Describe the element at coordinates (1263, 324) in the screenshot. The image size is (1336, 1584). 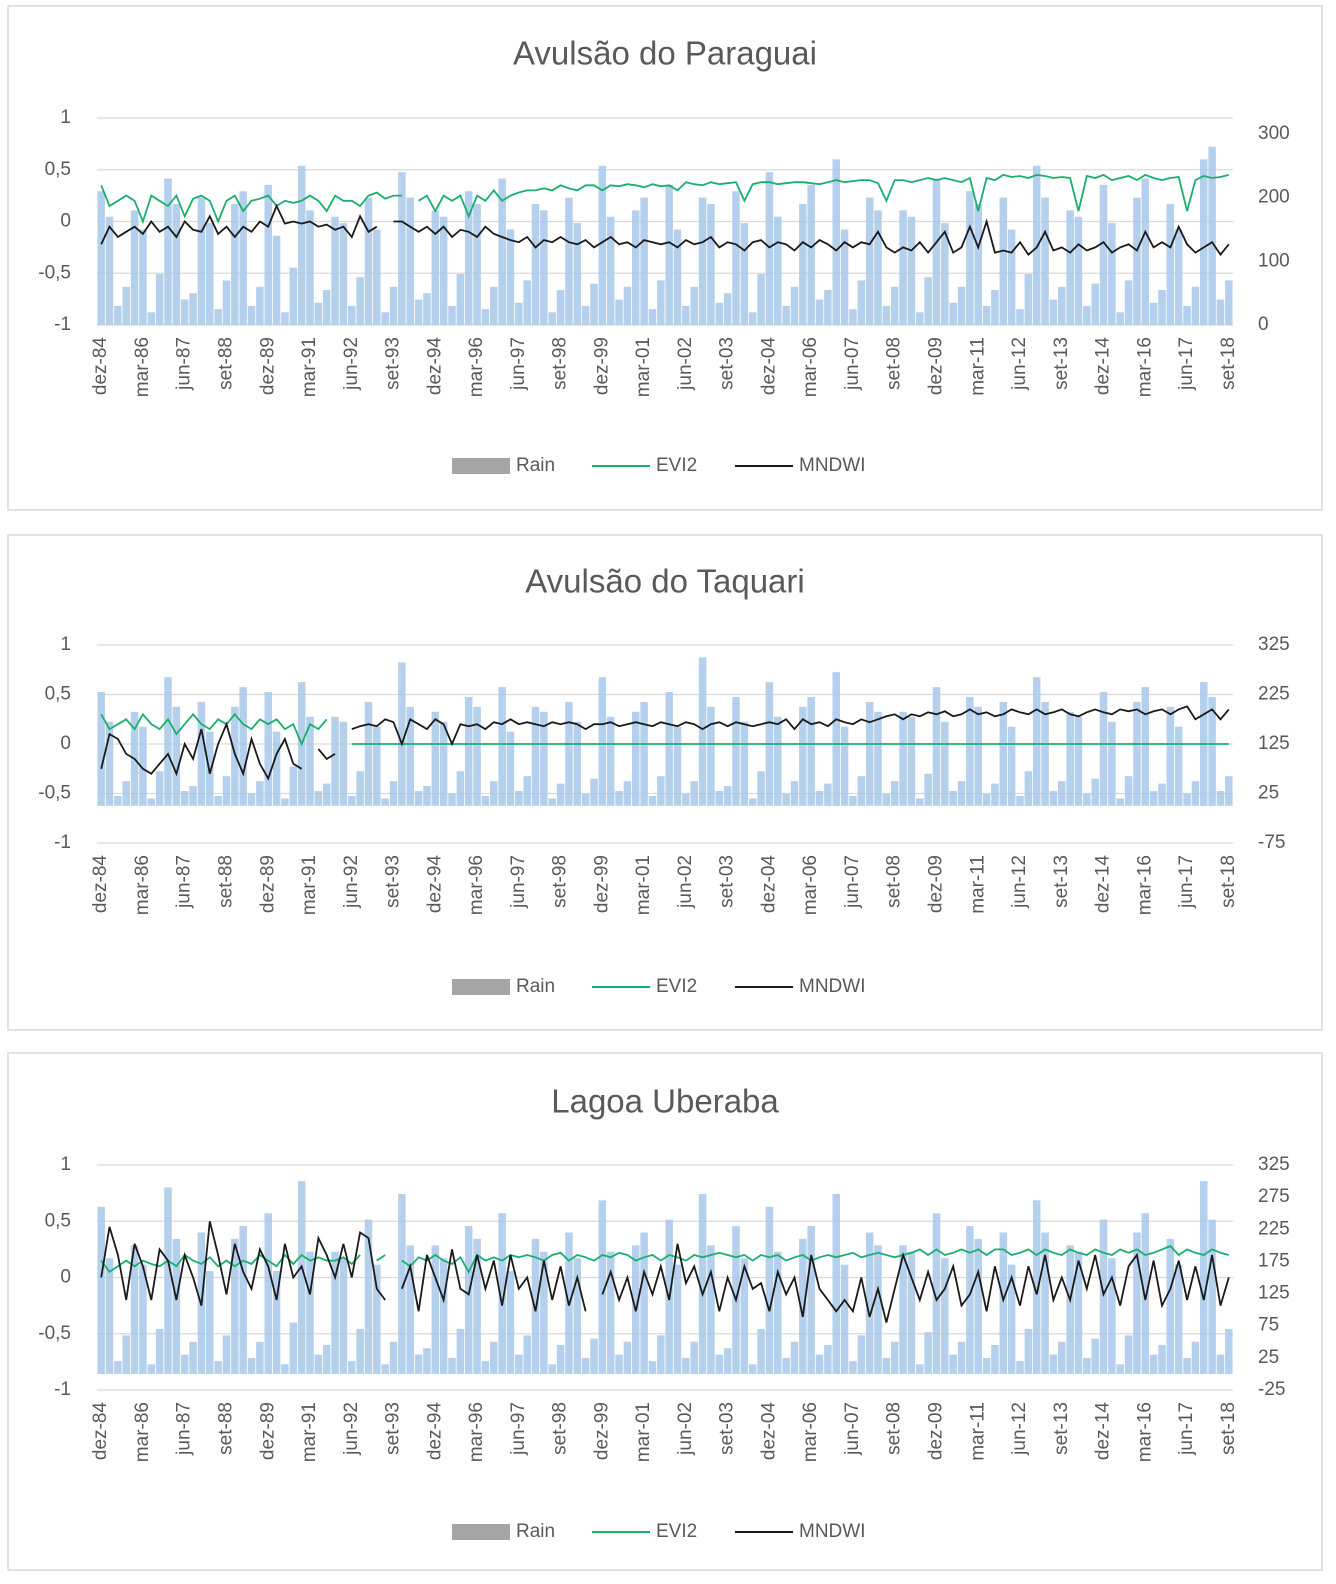
I see `y2-tick-label: 0` at that location.